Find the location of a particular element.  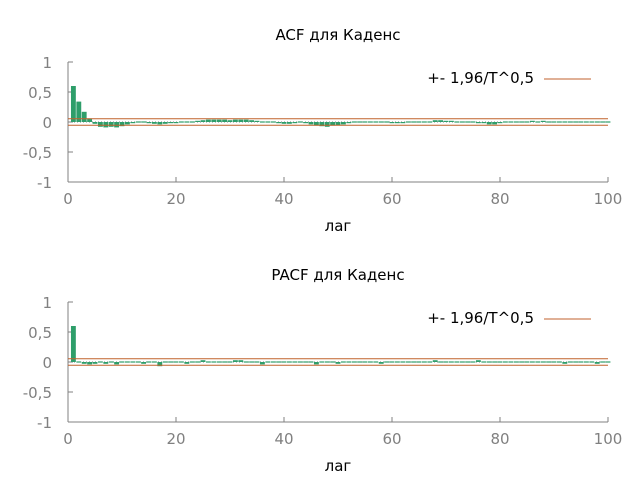

pacf-y-ticks: 1 0,5 0 -0,5 -1 is located at coordinates (37, 363).